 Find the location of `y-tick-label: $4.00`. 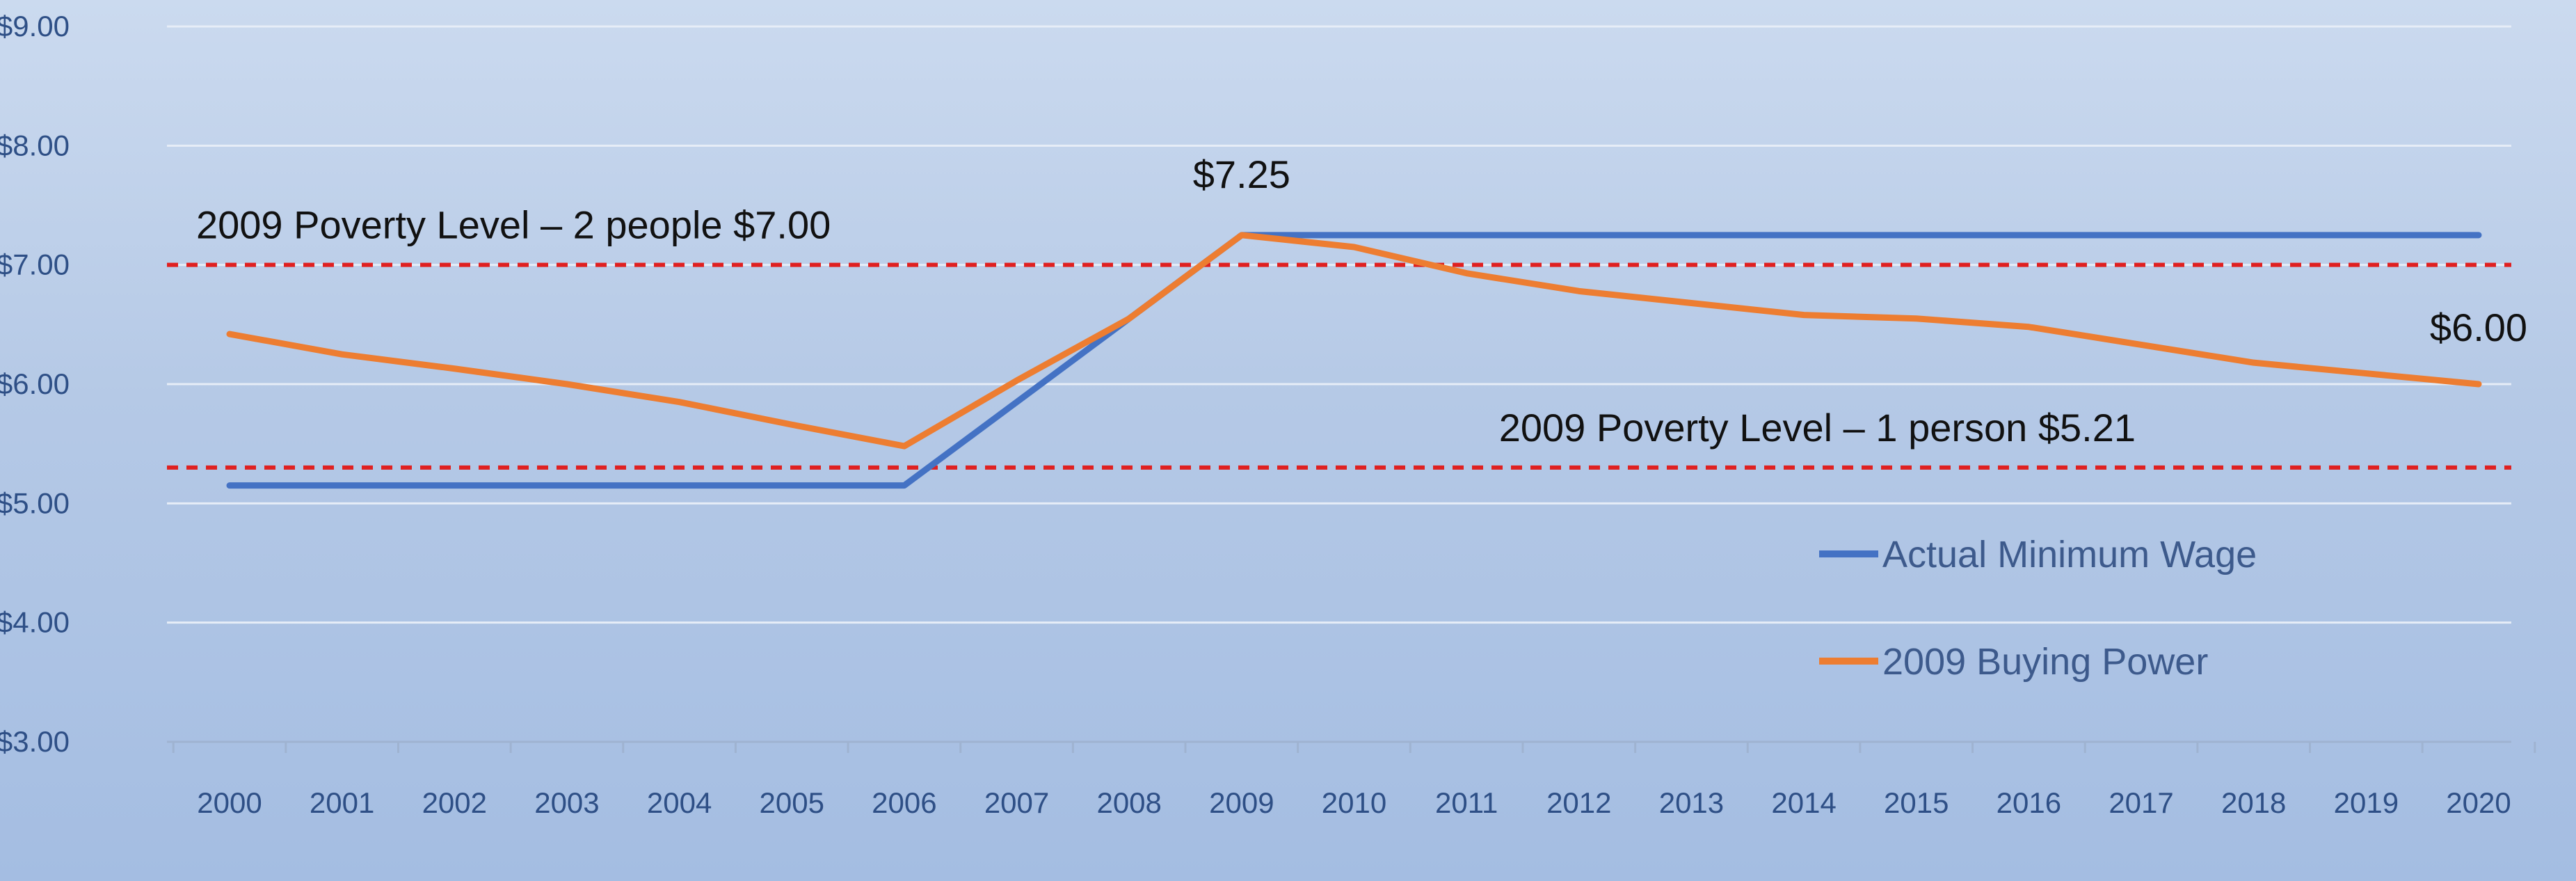

y-tick-label: $4.00 is located at coordinates (35, 622).